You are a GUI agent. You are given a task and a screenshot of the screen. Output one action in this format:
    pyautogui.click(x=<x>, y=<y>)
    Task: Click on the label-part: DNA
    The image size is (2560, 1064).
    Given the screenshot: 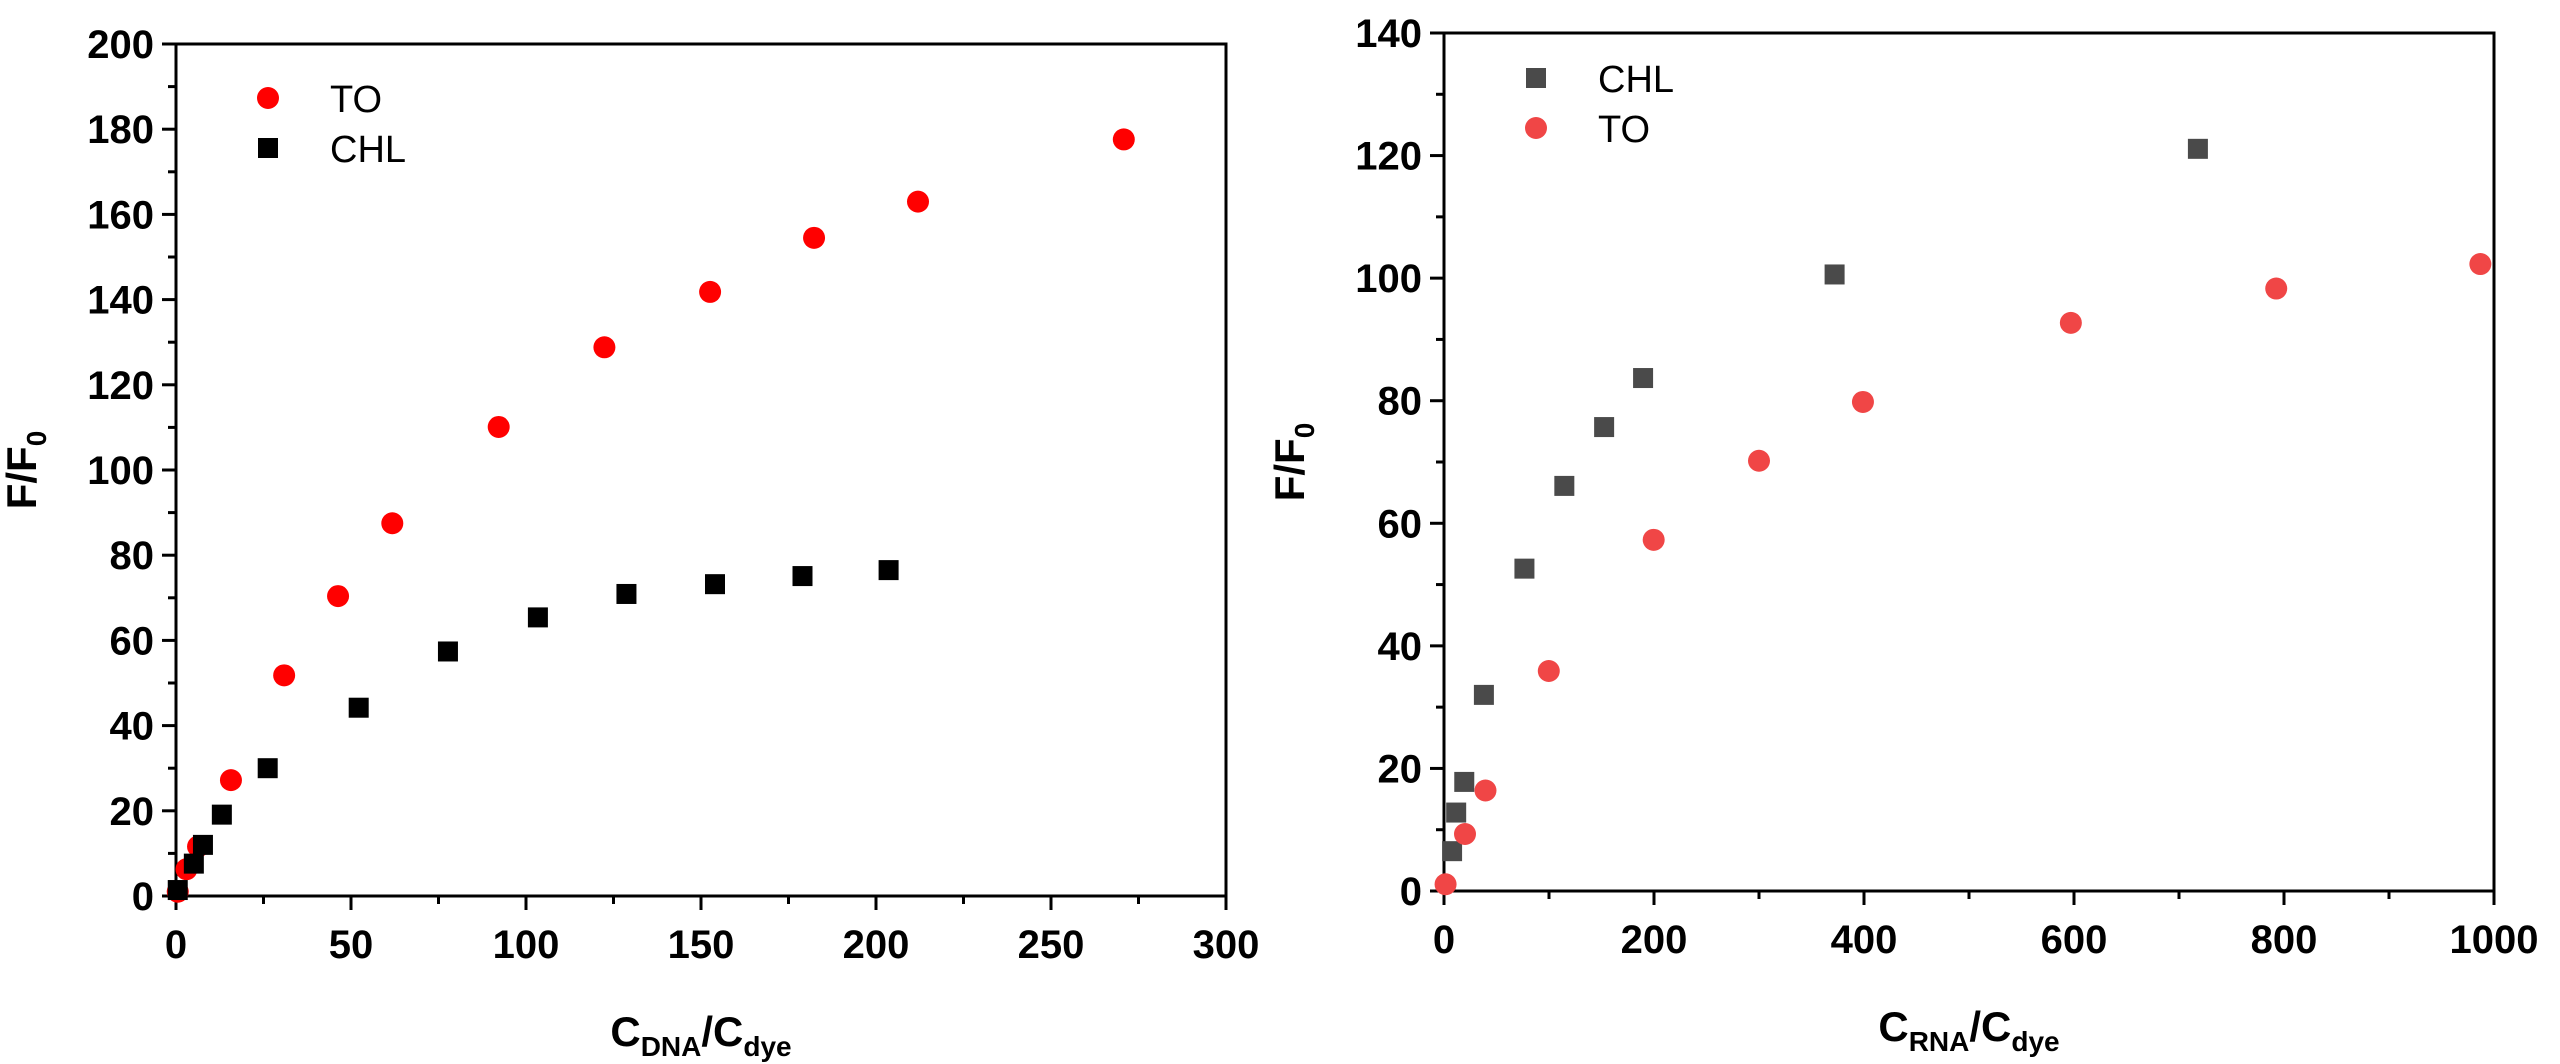 What is the action you would take?
    pyautogui.click(x=671, y=1046)
    